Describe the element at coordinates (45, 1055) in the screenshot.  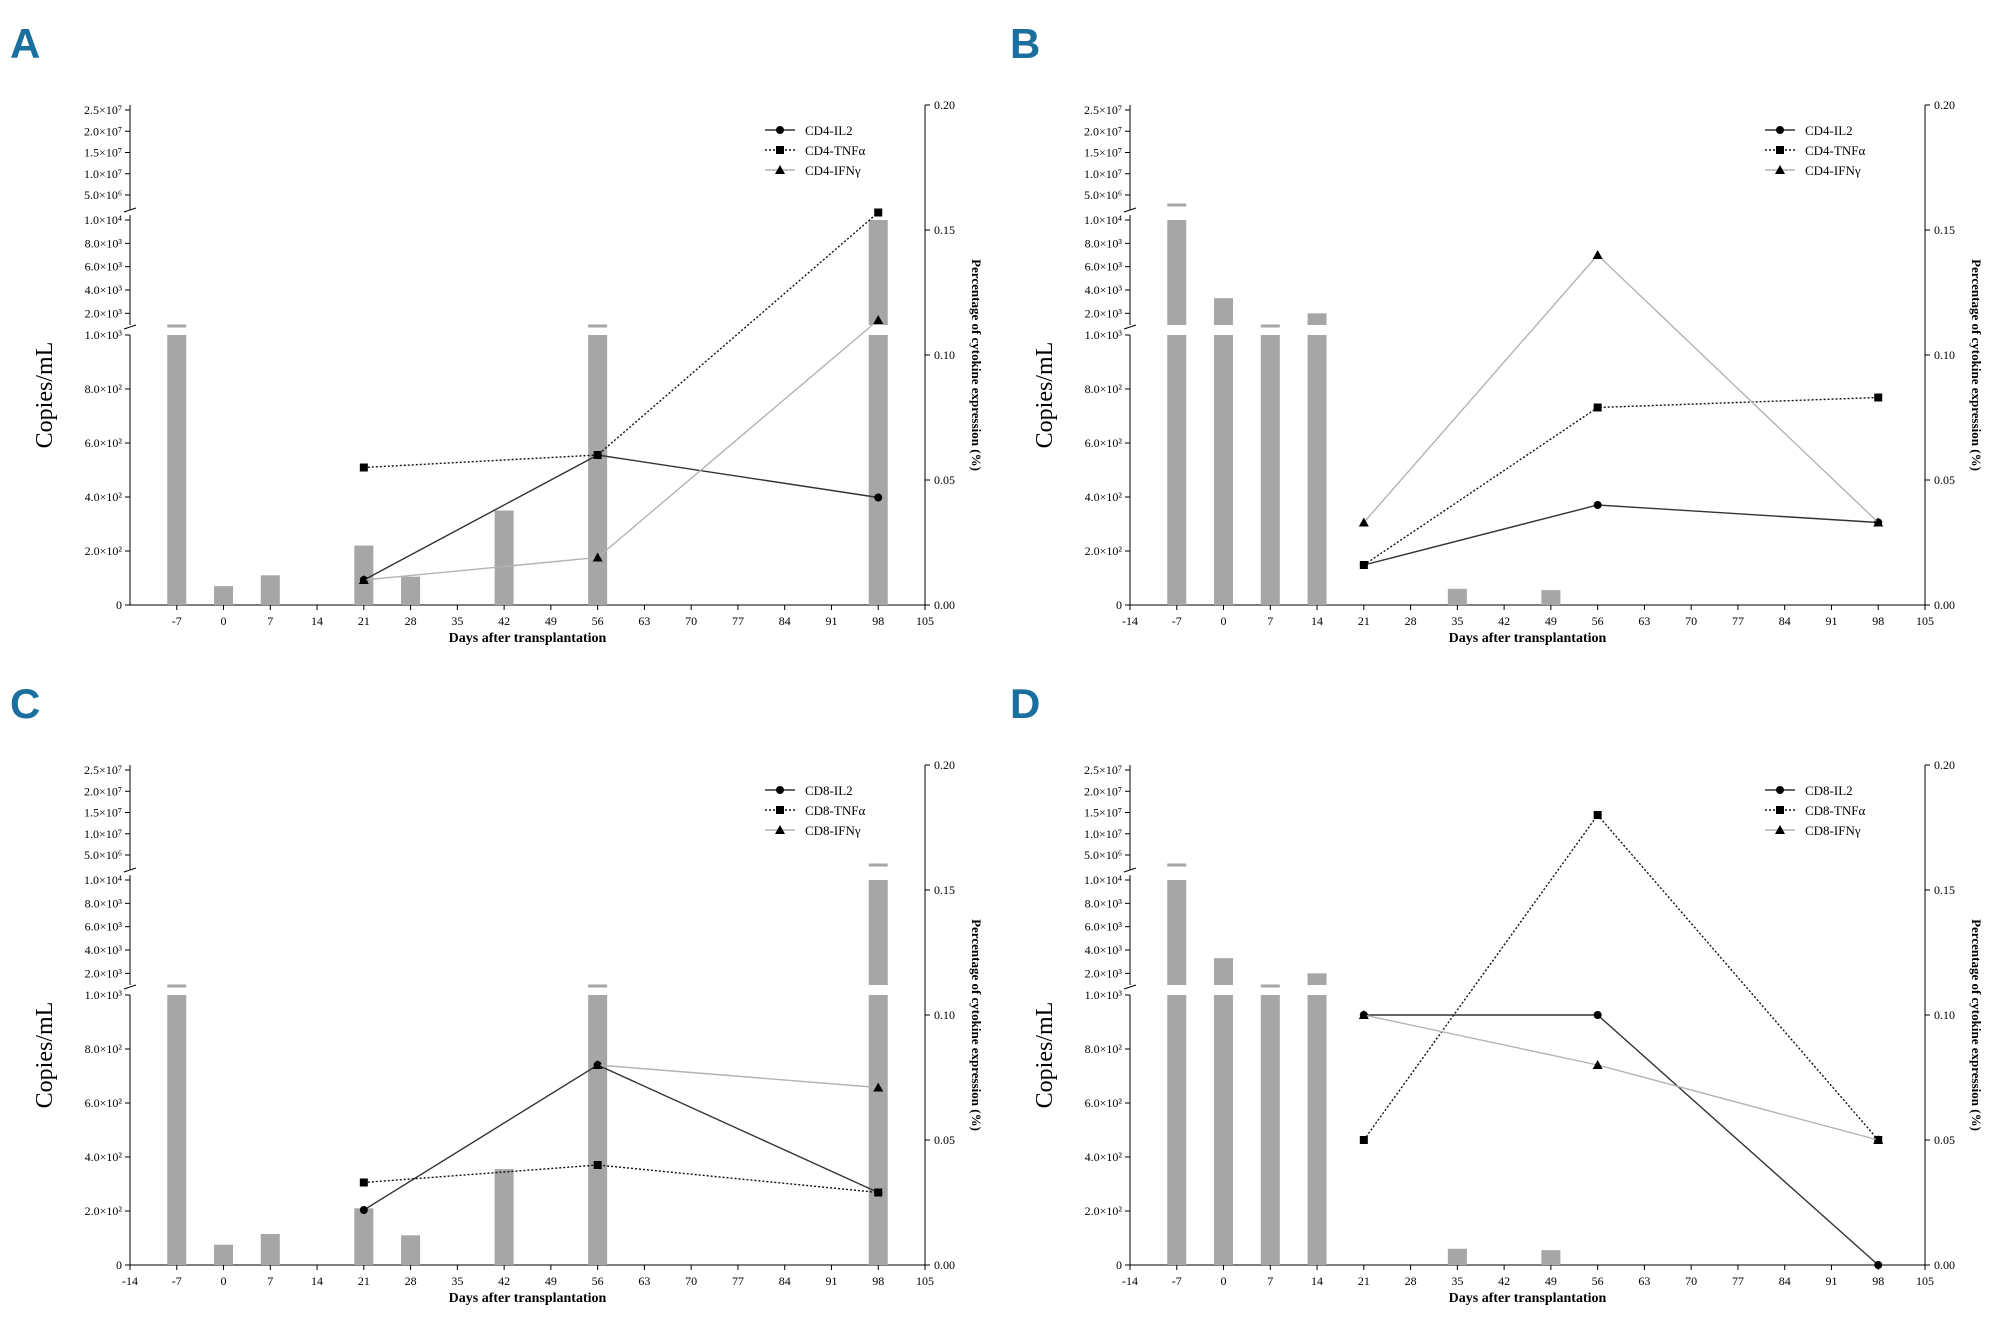
I see `y-axis-label: Copies/mL` at that location.